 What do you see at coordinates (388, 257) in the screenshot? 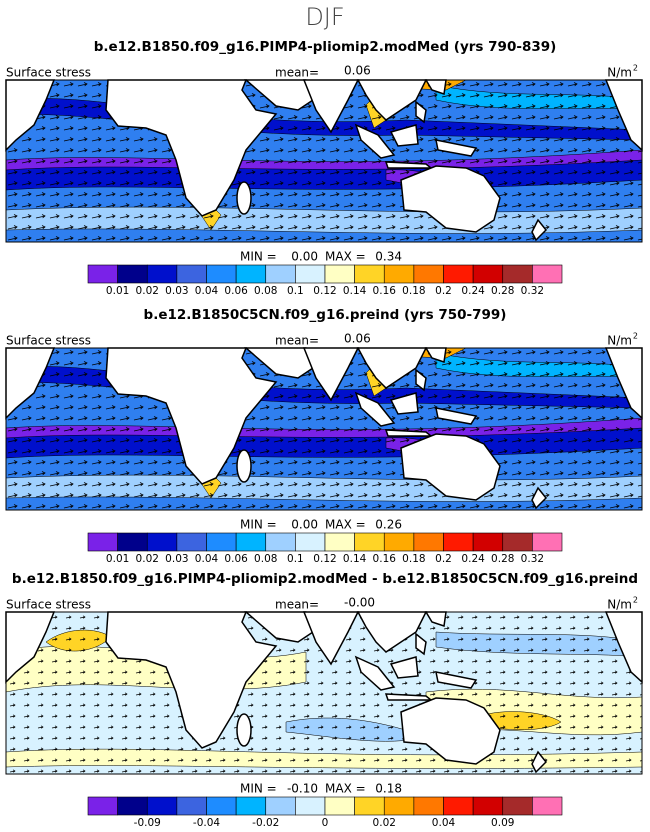
I see `max-value: 0.34` at bounding box center [388, 257].